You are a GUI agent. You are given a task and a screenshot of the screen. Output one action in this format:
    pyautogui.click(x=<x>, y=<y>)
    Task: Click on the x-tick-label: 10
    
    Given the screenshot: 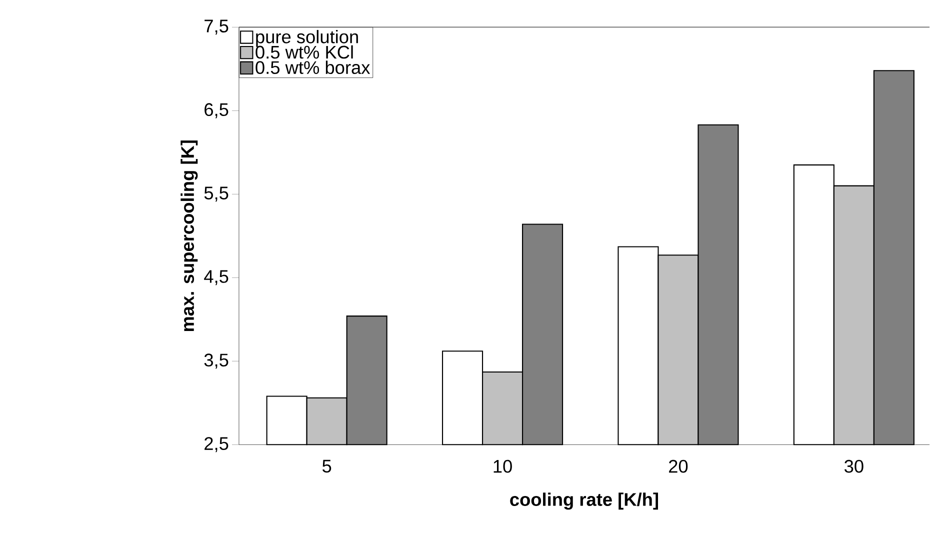 What is the action you would take?
    pyautogui.click(x=503, y=466)
    